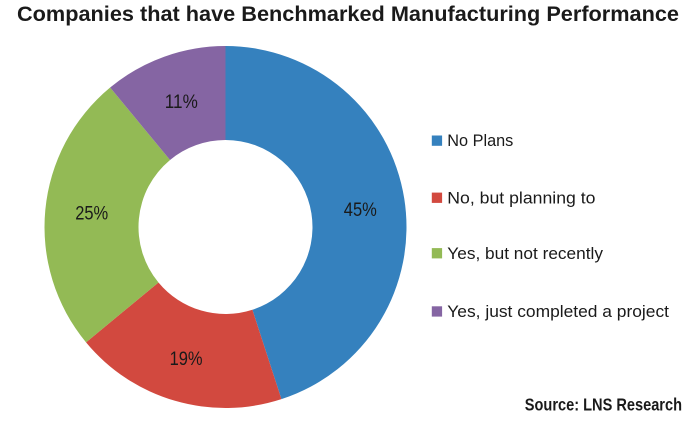 Image resolution: width=693 pixels, height=425 pixels. What do you see at coordinates (91, 213) in the screenshot?
I see `svg-text: 25%` at bounding box center [91, 213].